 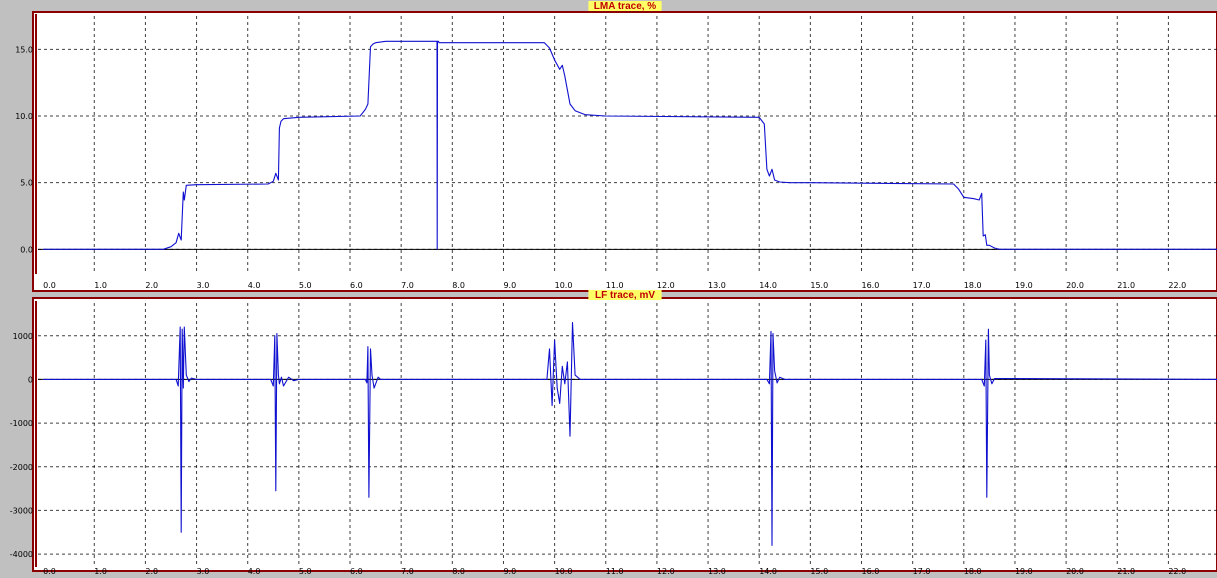 I want to click on lf-x-tick-label: 21.0, so click(x=1126, y=571).